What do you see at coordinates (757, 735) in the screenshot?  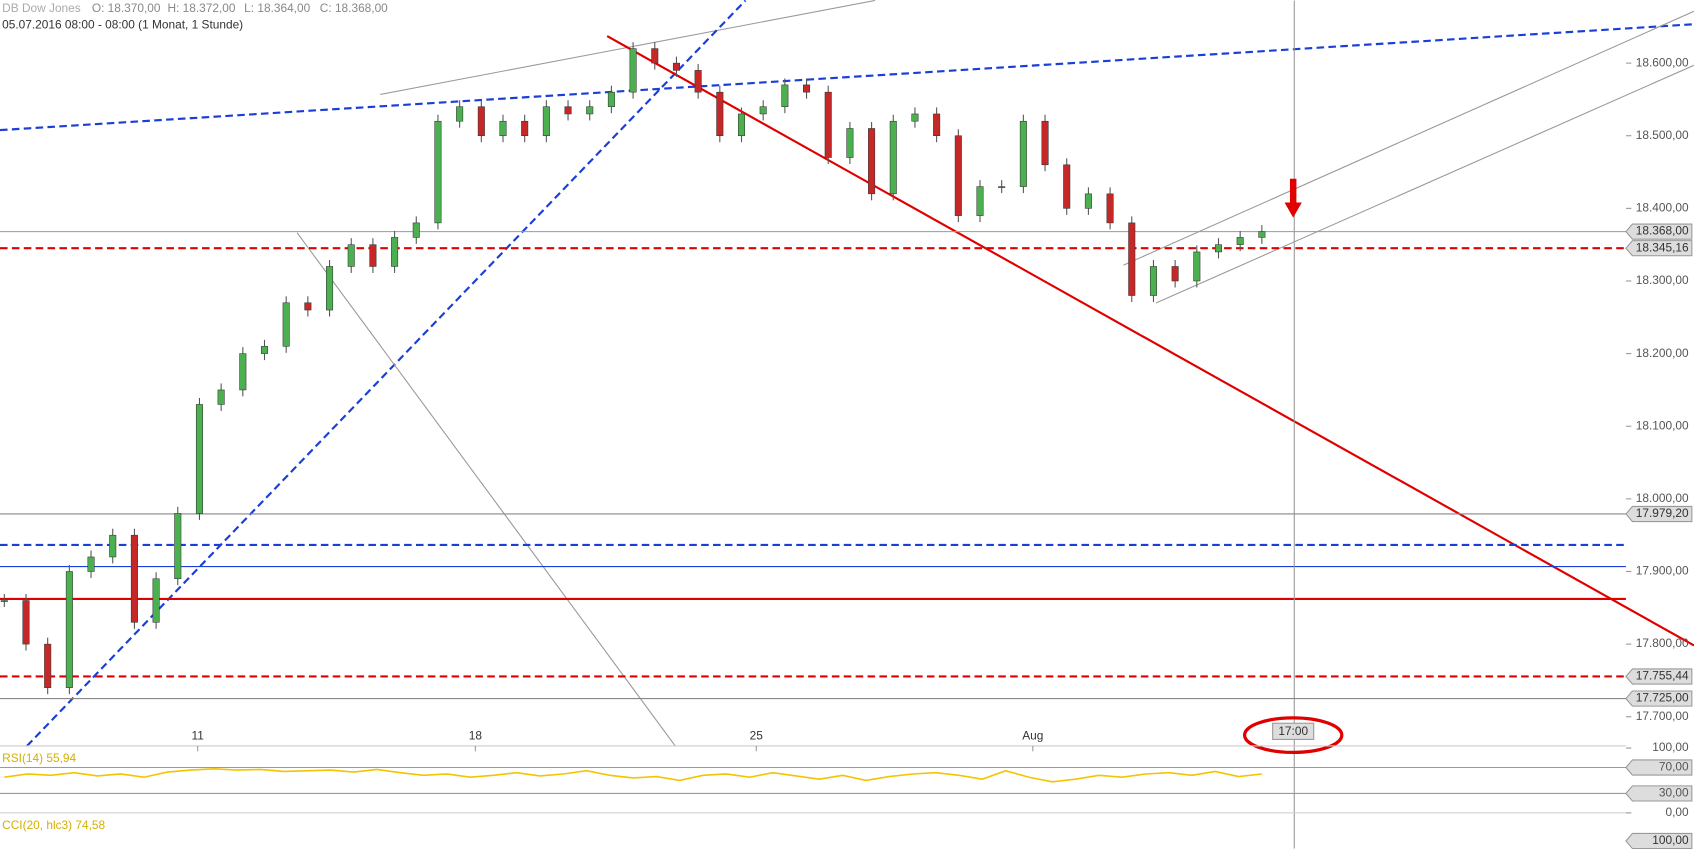 I see `date-label: 25` at bounding box center [757, 735].